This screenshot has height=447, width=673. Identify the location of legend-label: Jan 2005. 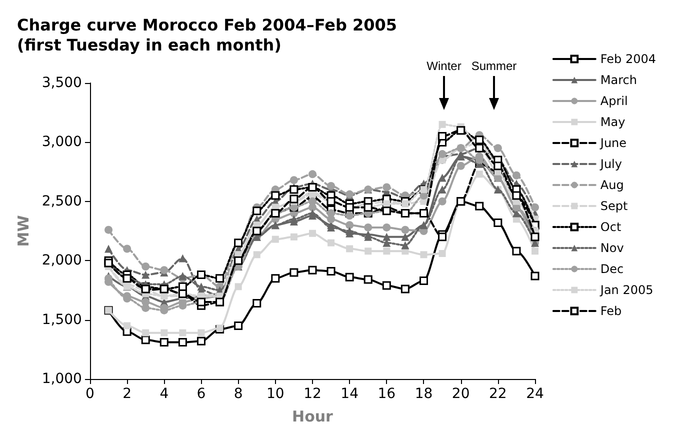
(626, 290).